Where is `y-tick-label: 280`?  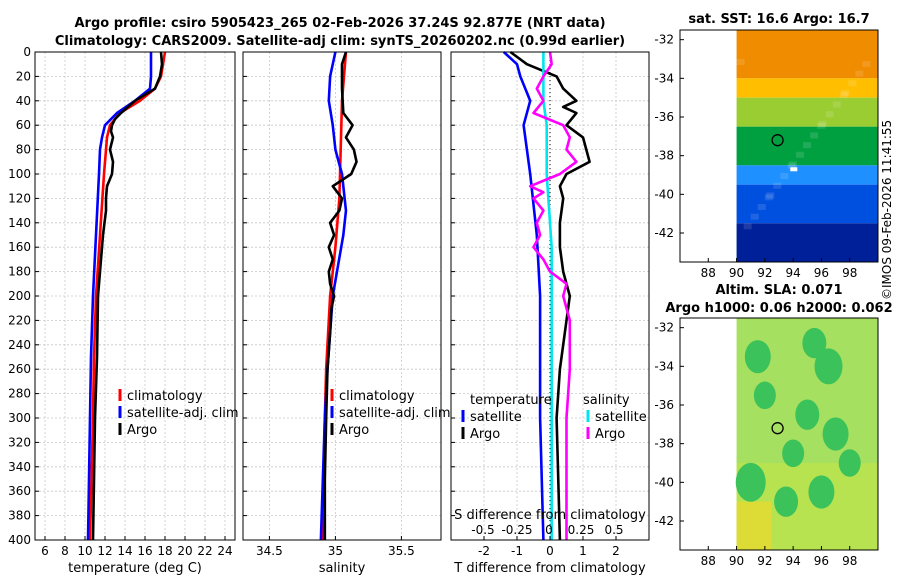
y-tick-label: 280 is located at coordinates (19, 394).